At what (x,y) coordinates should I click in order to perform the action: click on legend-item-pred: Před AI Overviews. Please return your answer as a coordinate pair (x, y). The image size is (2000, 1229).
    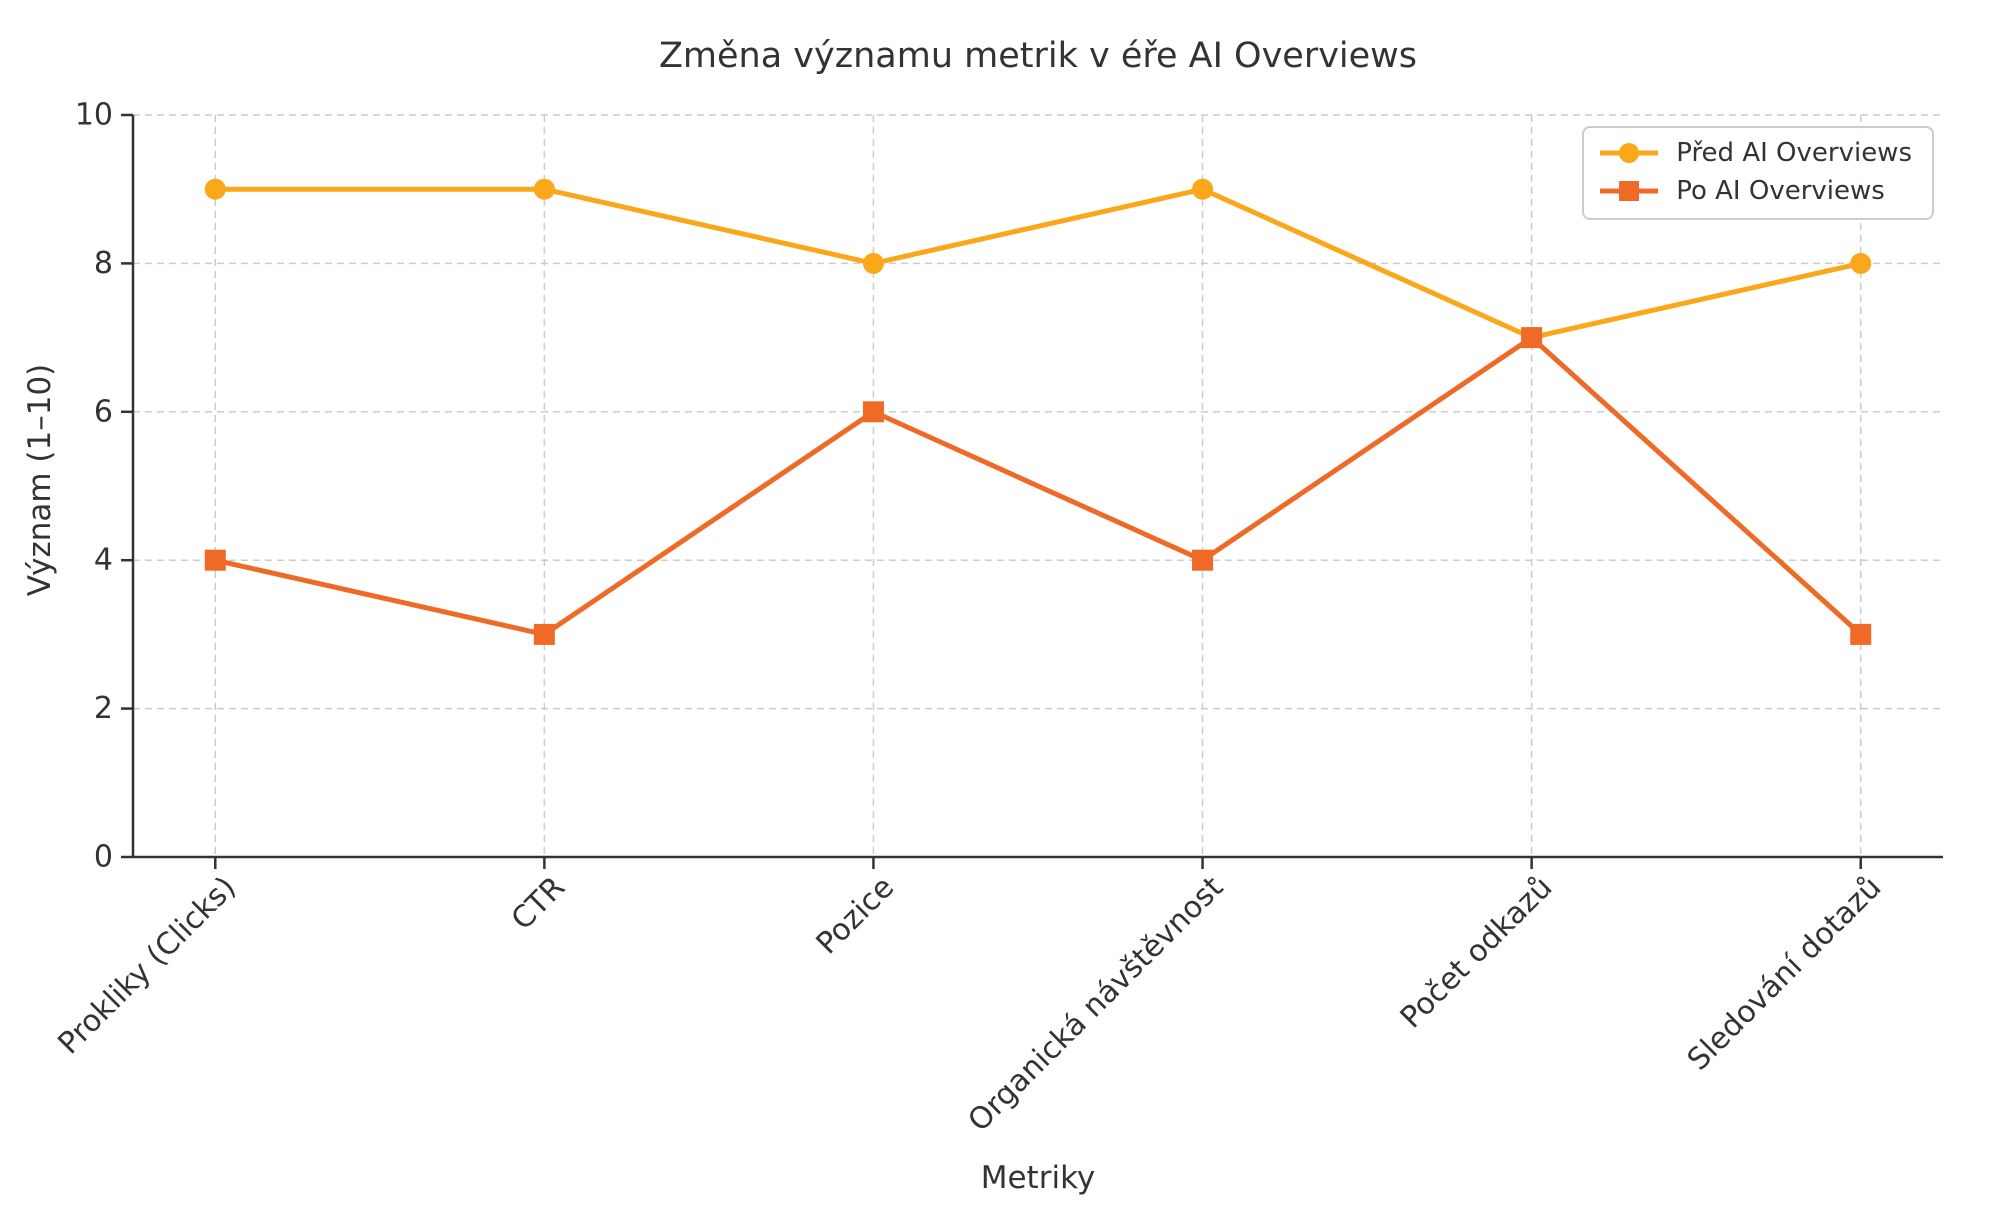
    Looking at the image, I should click on (1755, 153).